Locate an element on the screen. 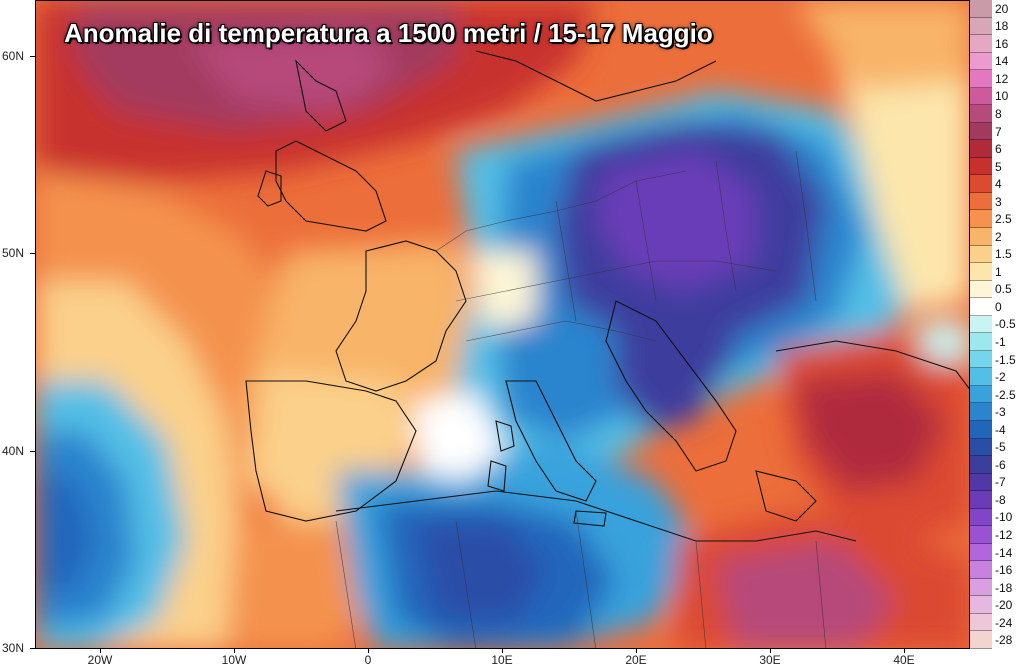 This screenshot has width=1024, height=669. legend-entry: -5 is located at coordinates (997, 447).